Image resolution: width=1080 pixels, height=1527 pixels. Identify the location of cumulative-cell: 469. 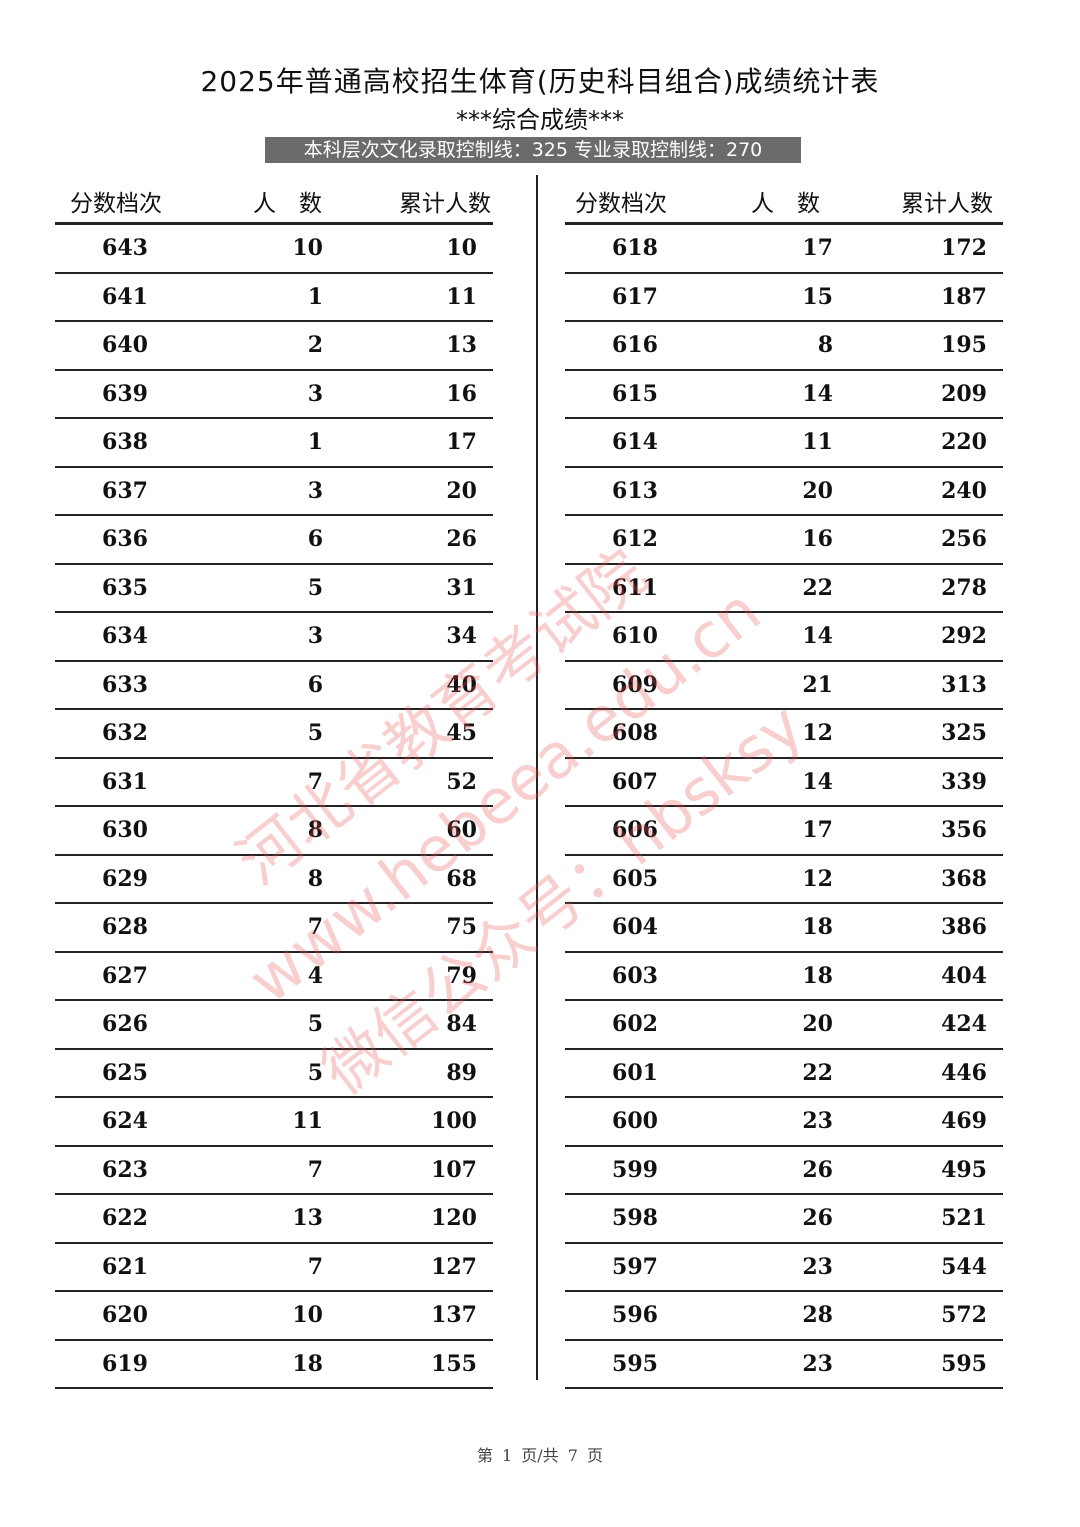
(964, 1121).